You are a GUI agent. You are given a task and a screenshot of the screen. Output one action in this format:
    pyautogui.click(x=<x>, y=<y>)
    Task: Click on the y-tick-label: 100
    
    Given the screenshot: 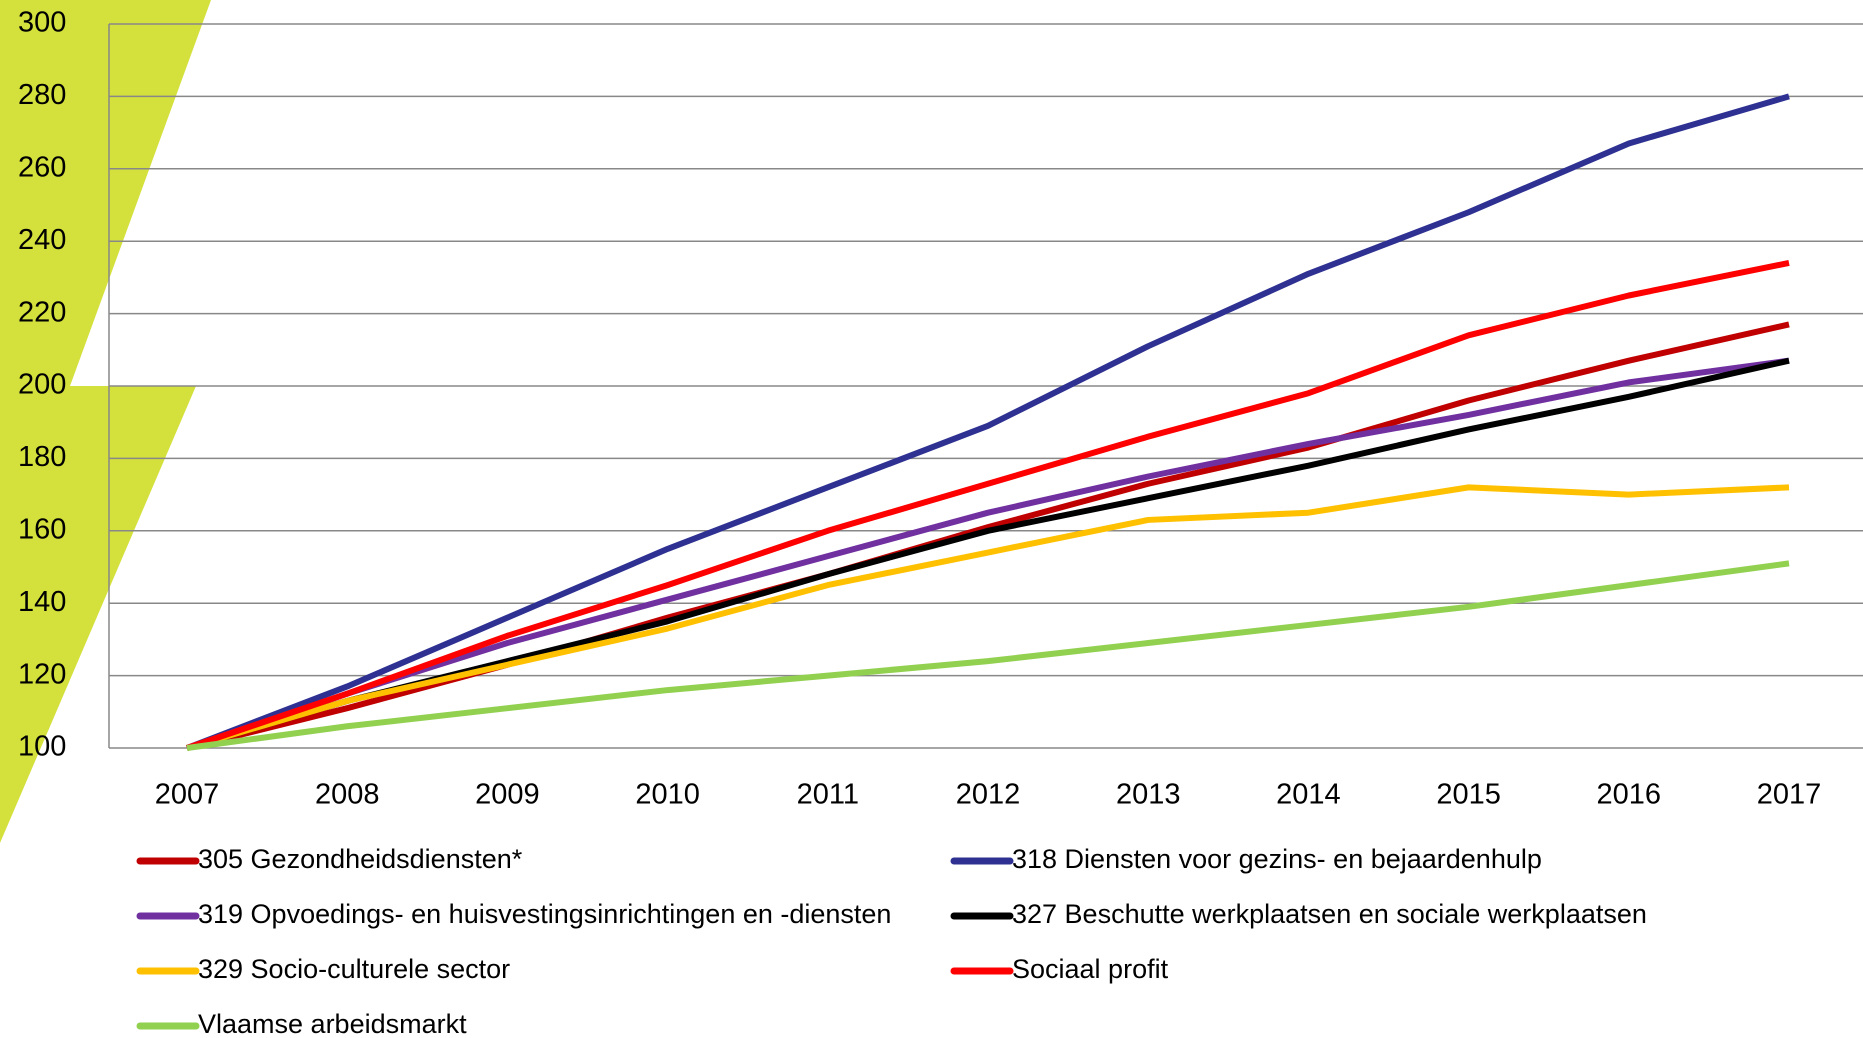 What is the action you would take?
    pyautogui.click(x=42, y=747)
    